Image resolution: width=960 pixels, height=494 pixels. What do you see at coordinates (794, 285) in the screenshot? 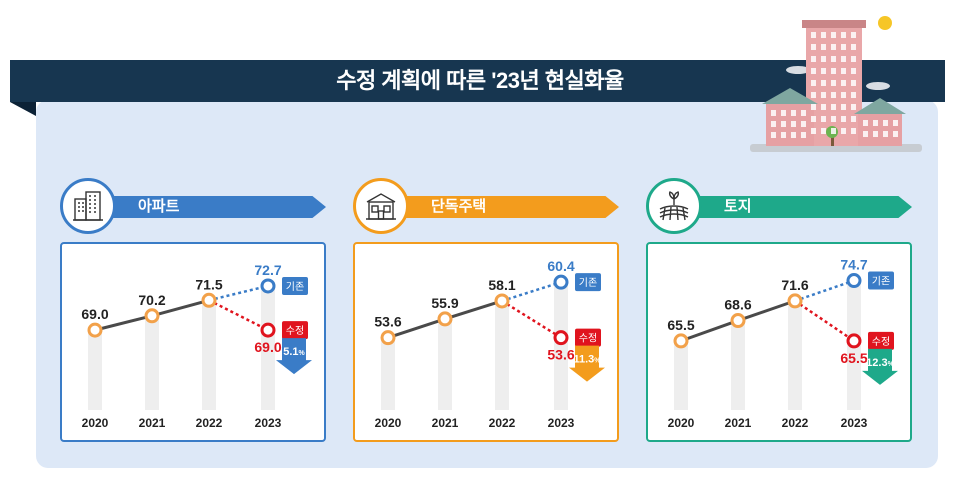
I see `data-label: 71.6` at bounding box center [794, 285].